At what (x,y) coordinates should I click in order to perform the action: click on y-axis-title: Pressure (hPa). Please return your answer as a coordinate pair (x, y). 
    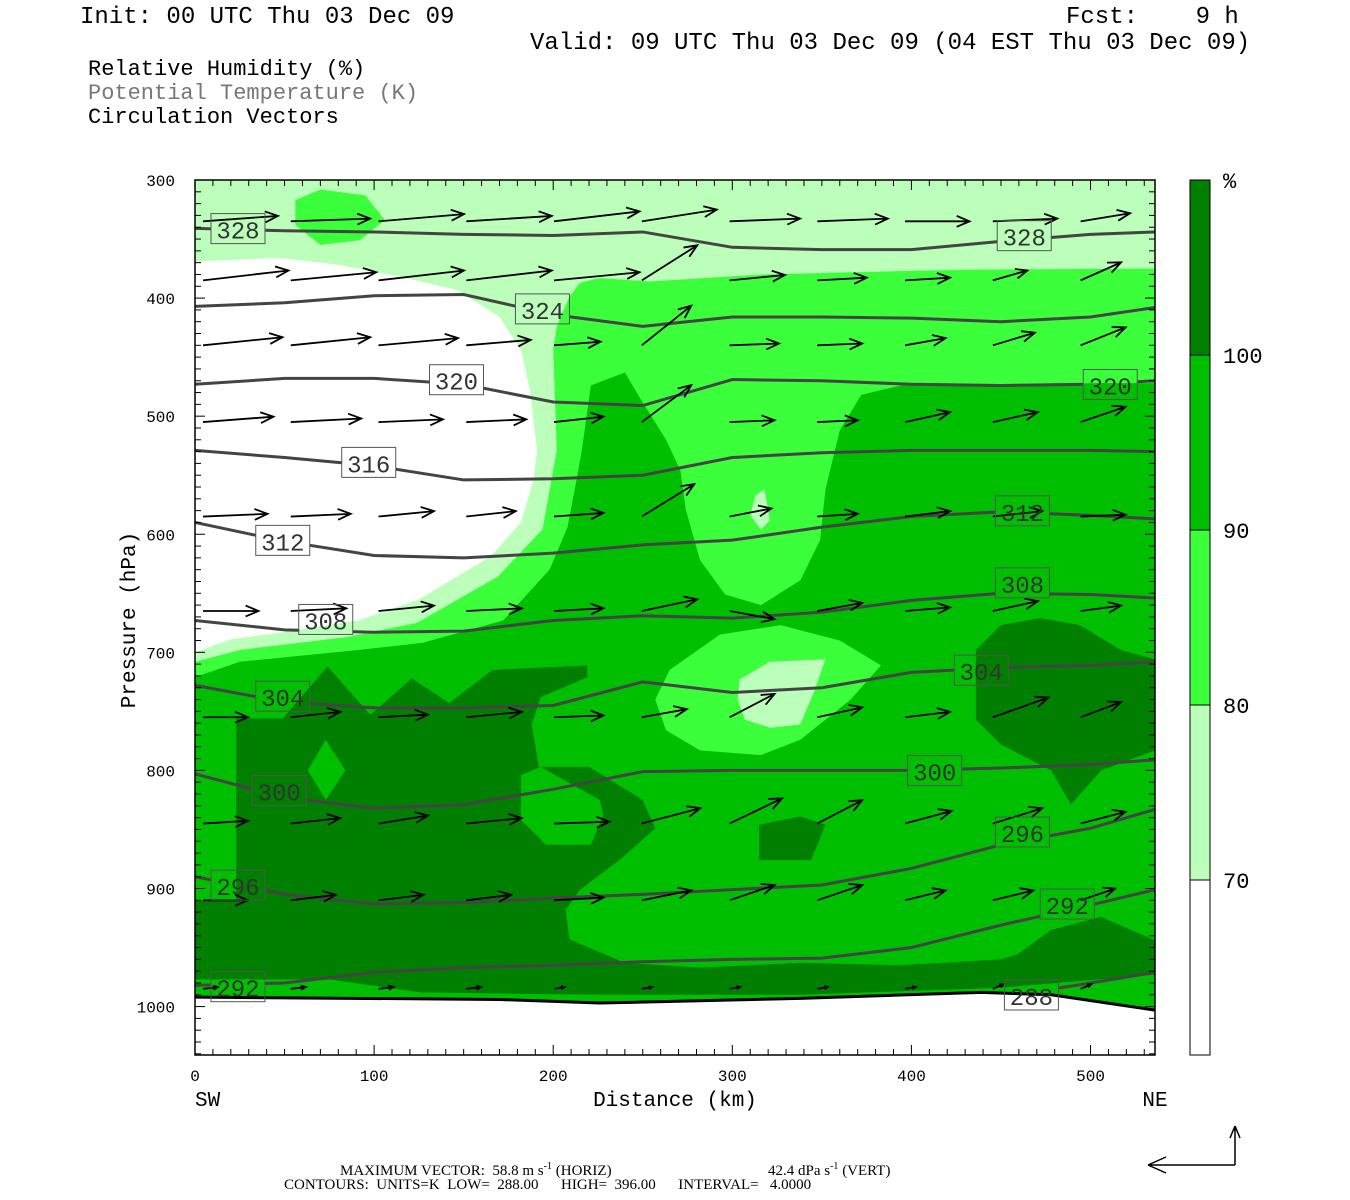
    Looking at the image, I should click on (130, 620).